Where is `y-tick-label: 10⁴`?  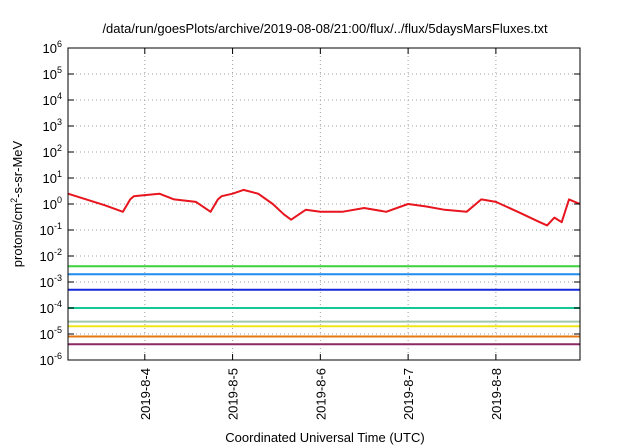 y-tick-label: 10⁴ is located at coordinates (52, 99).